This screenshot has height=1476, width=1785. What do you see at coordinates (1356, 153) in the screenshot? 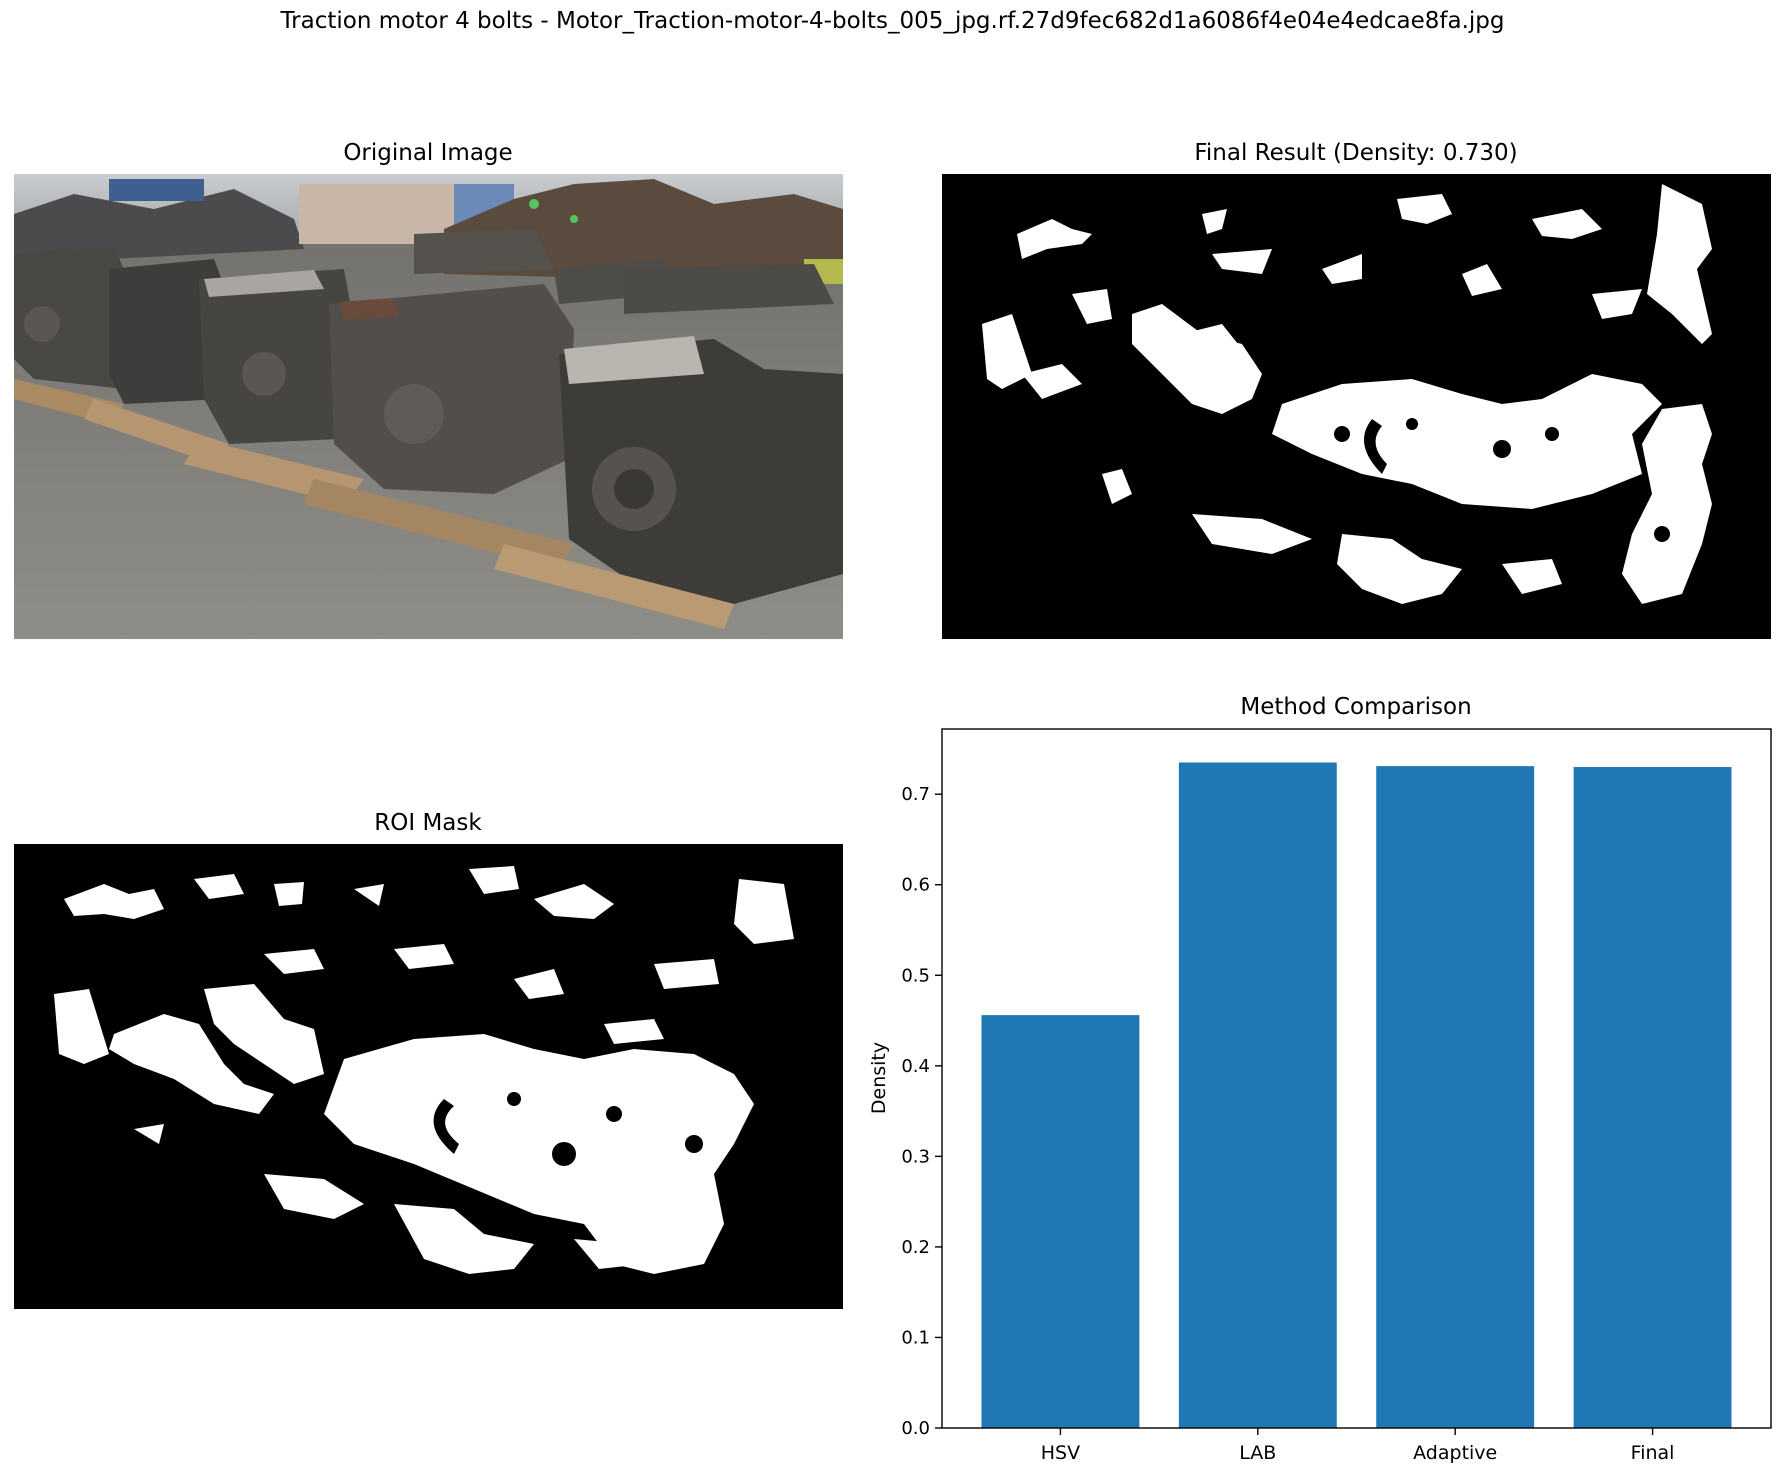
I see `final-result-title: Final Result (Density: 0.730)` at bounding box center [1356, 153].